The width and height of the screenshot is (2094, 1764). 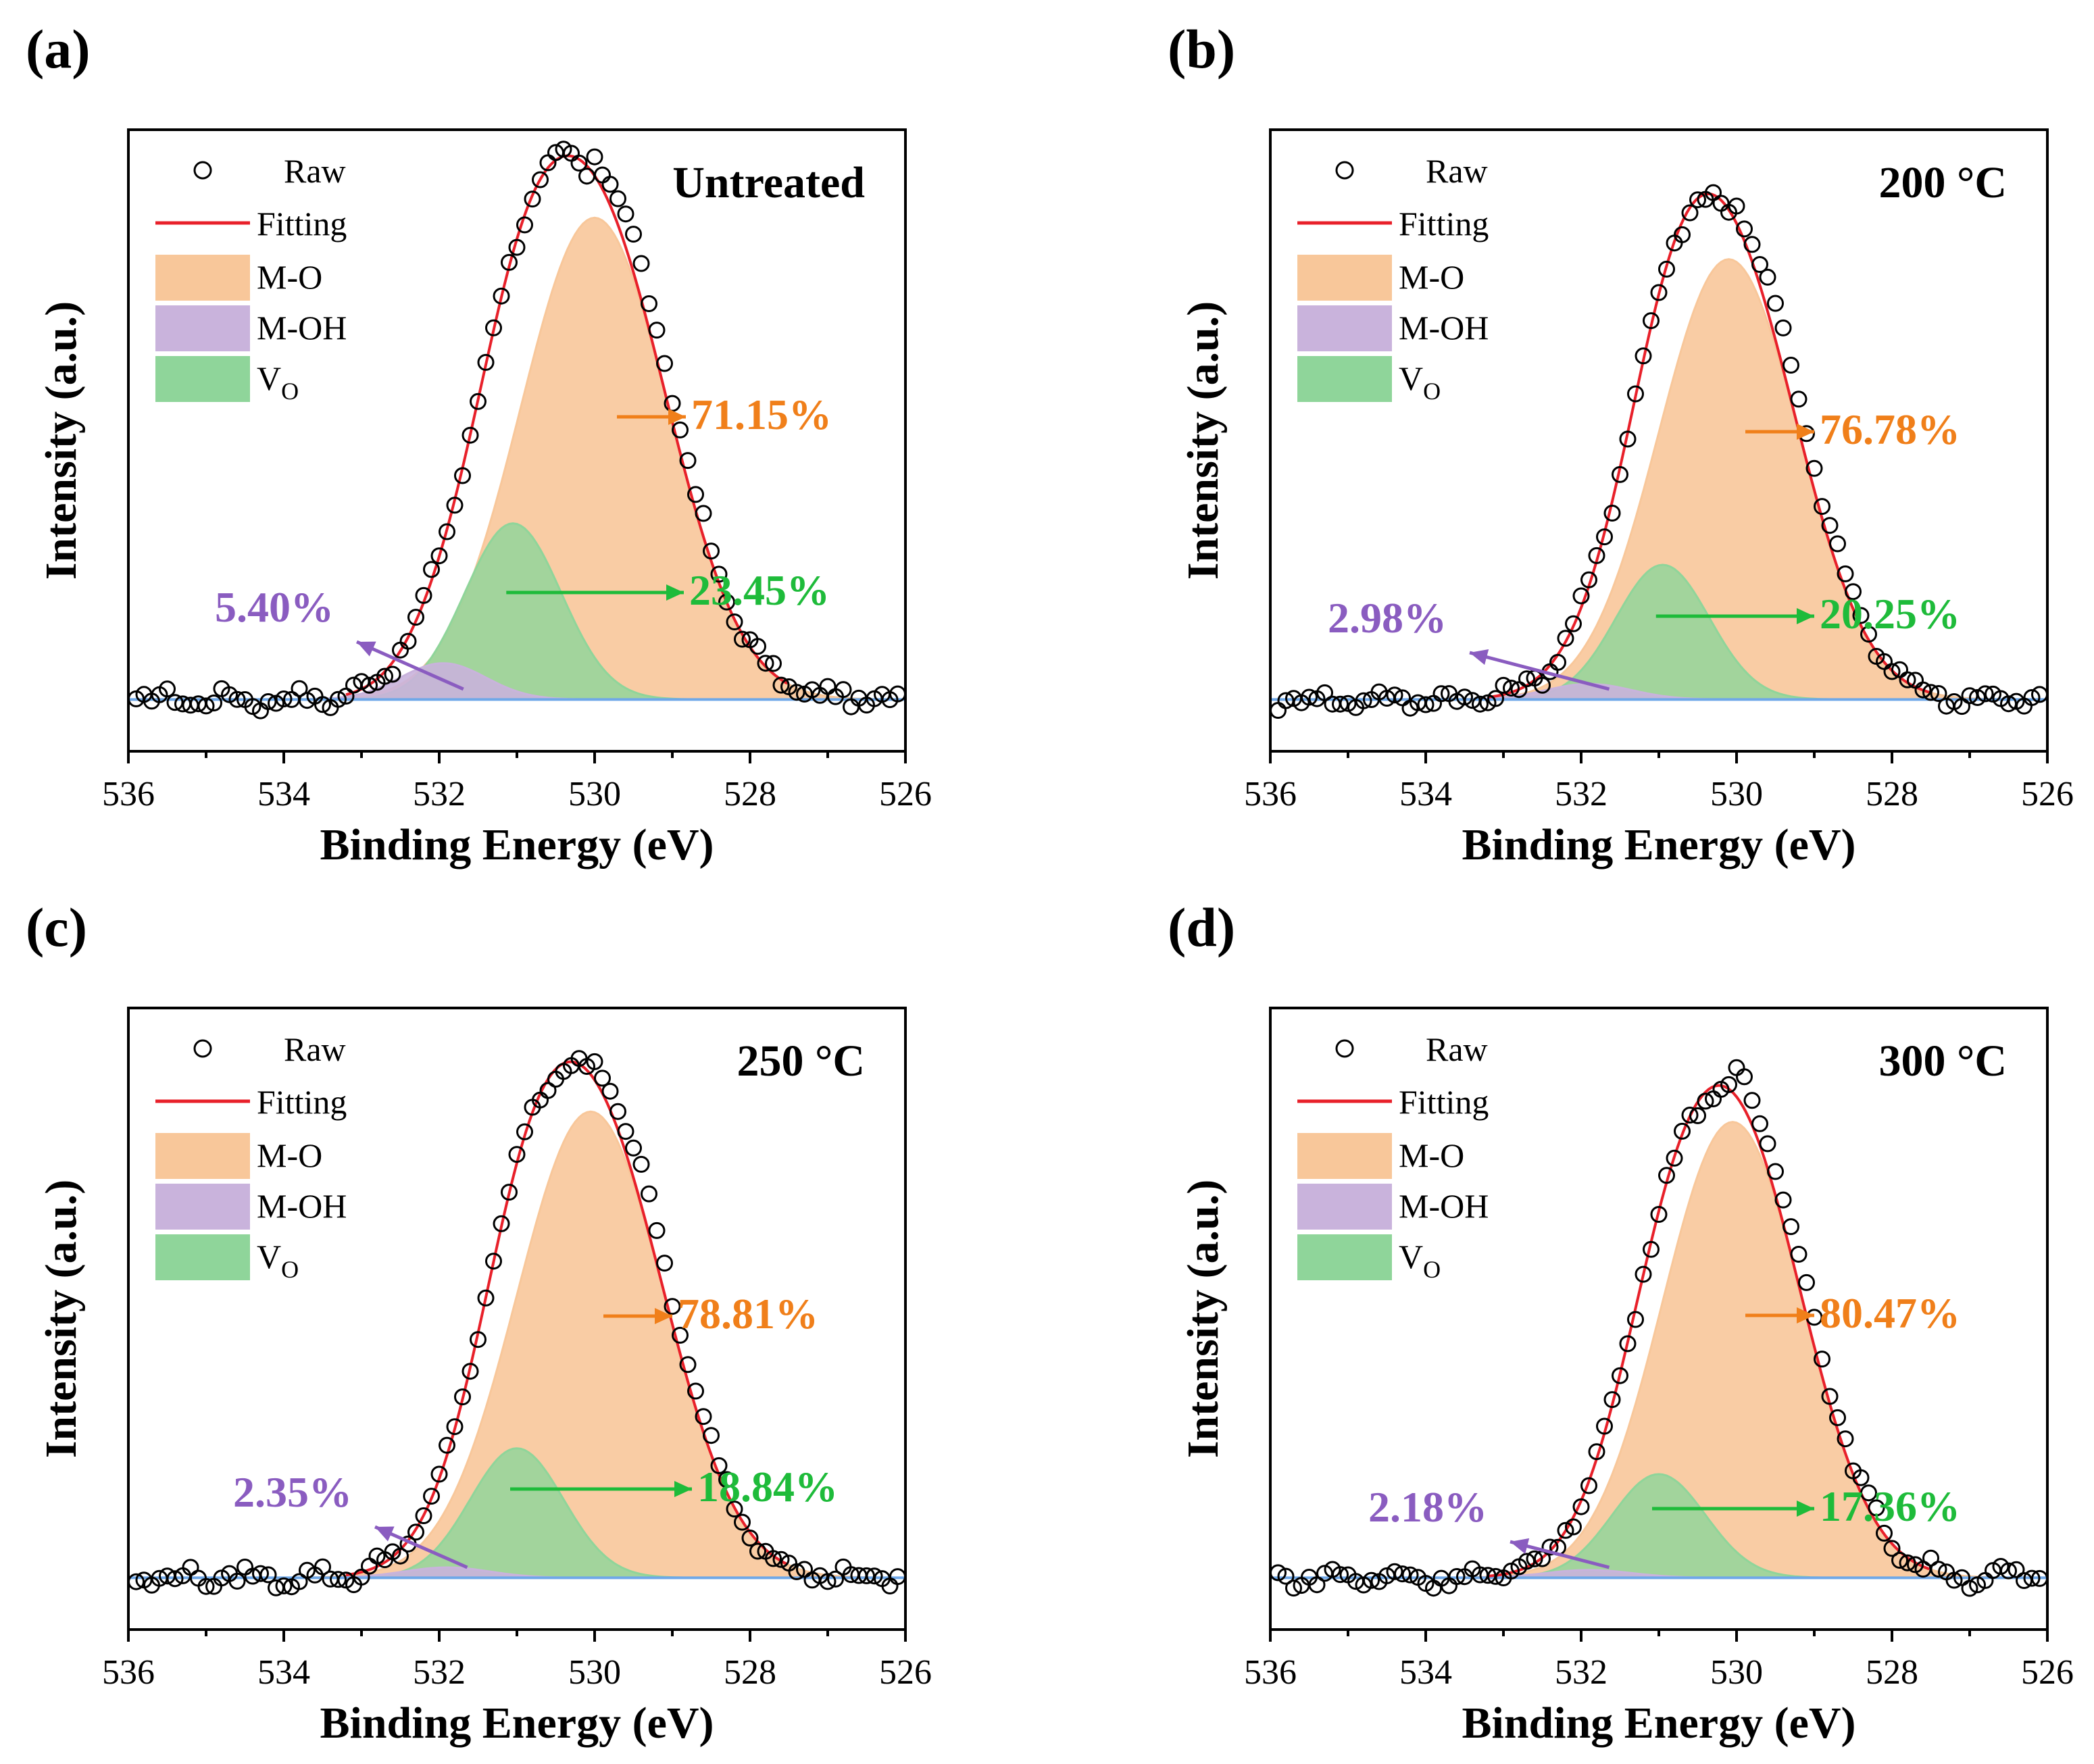 I want to click on legend-mo-label: M-O, so click(x=1431, y=1155).